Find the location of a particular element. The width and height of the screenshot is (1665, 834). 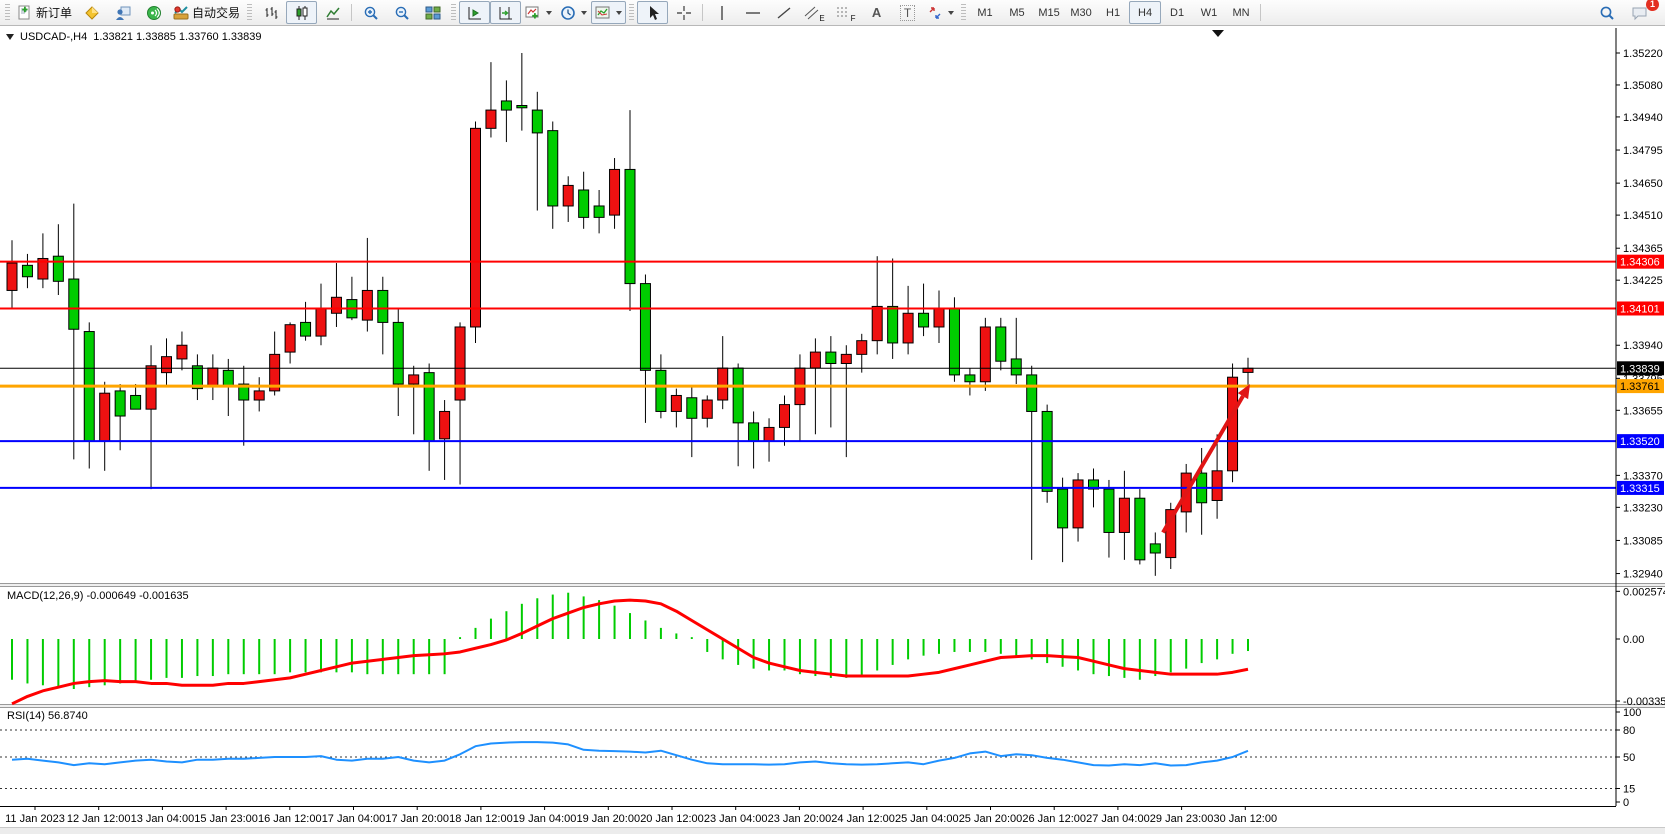

chart-shift-button is located at coordinates (506, 12).